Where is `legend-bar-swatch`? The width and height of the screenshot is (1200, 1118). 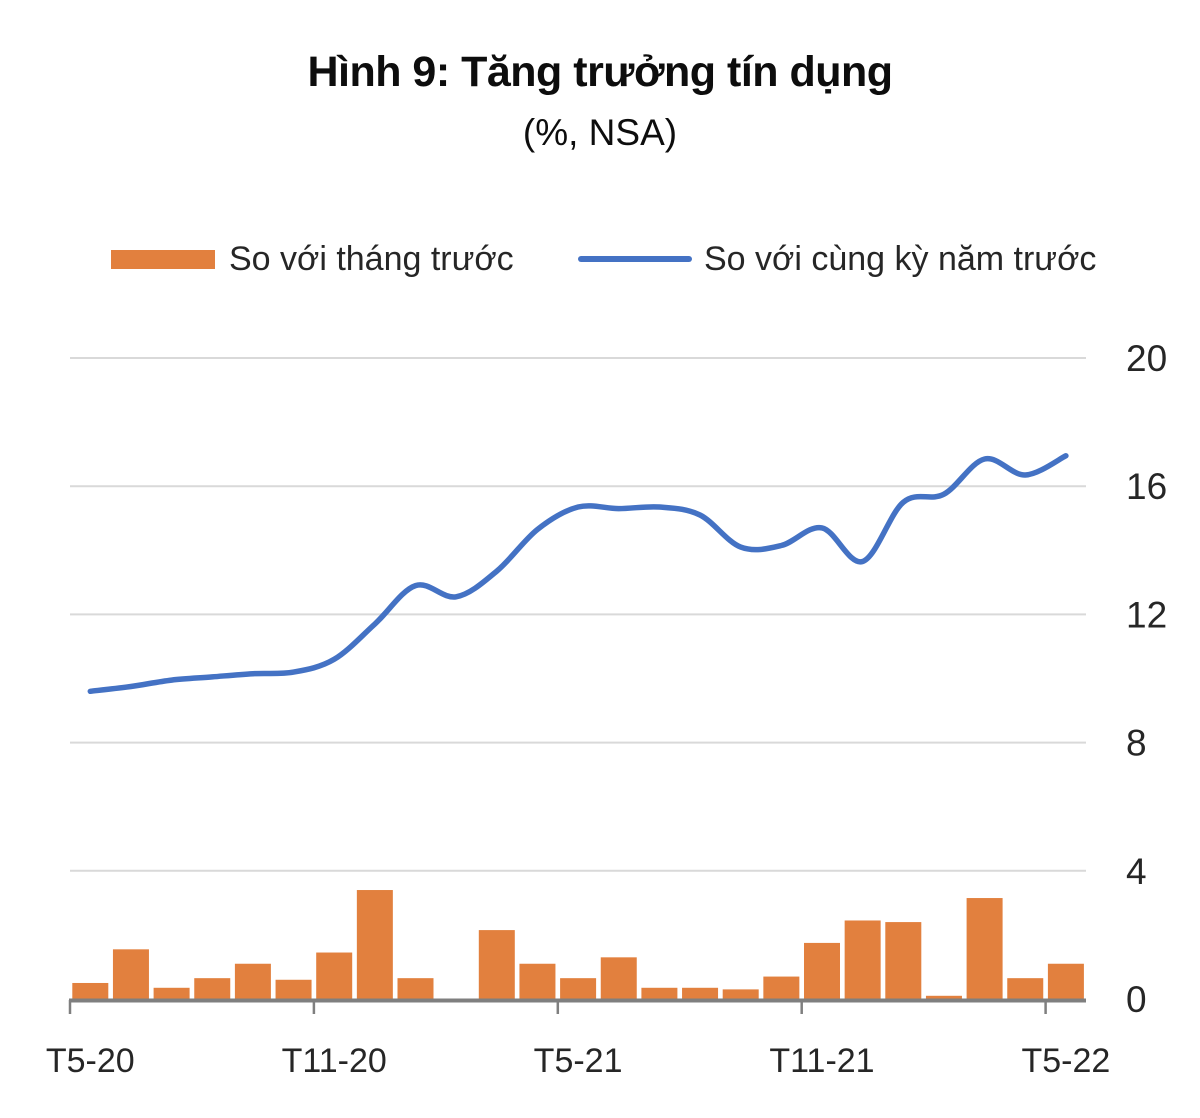 legend-bar-swatch is located at coordinates (163, 259).